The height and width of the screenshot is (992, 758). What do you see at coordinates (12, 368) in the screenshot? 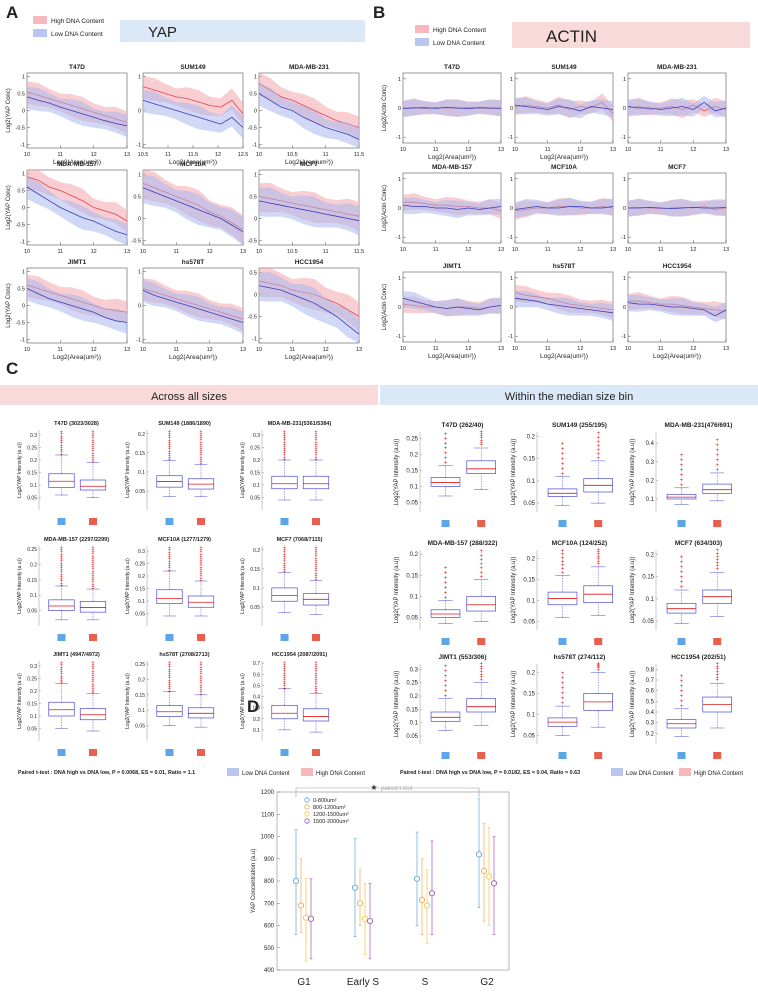
I see `panel-label-c: C` at bounding box center [12, 368].